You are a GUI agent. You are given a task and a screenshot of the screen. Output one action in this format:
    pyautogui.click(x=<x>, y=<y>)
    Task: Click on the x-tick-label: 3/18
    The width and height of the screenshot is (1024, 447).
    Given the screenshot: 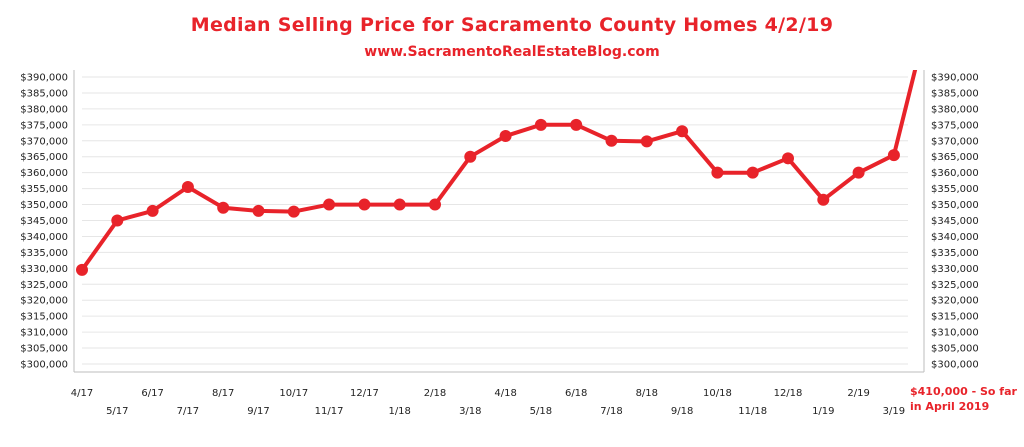 What is the action you would take?
    pyautogui.click(x=470, y=411)
    